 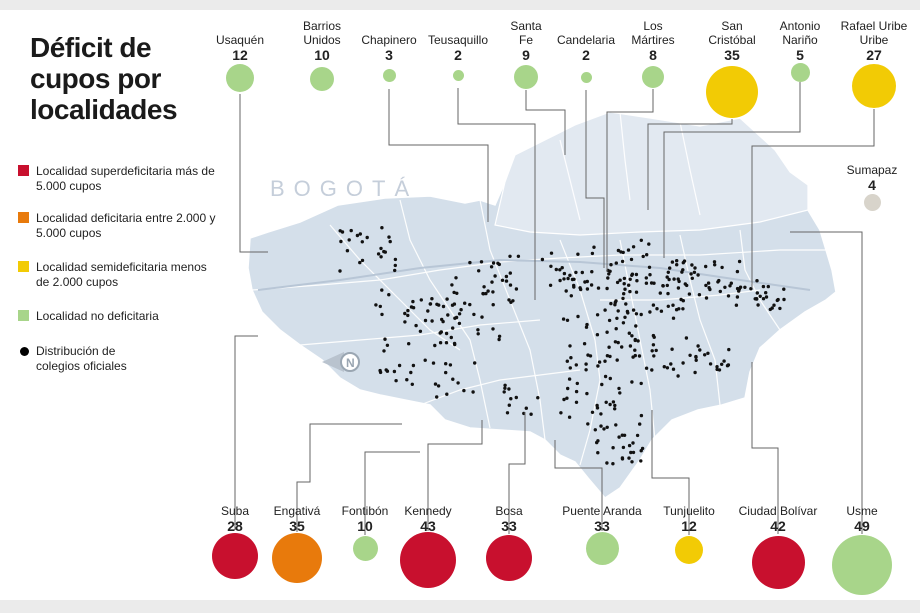 What do you see at coordinates (862, 519) in the screenshot?
I see `bottom-locality-label: Usme 49` at bounding box center [862, 519].